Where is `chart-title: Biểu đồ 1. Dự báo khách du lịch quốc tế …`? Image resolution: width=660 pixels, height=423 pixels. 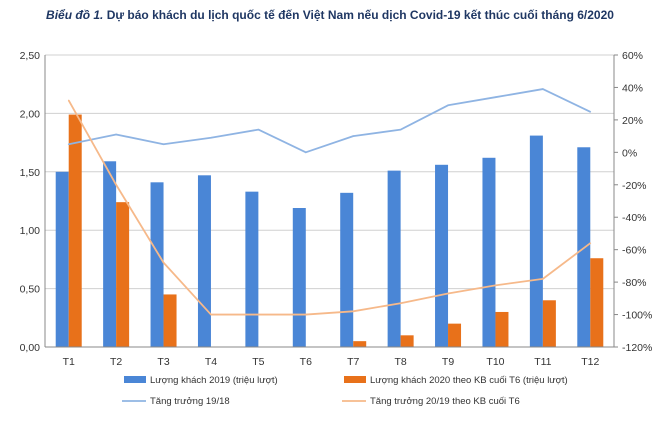 chart-title: Biểu đồ 1. Dự báo khách du lịch quốc tế … is located at coordinates (330, 15).